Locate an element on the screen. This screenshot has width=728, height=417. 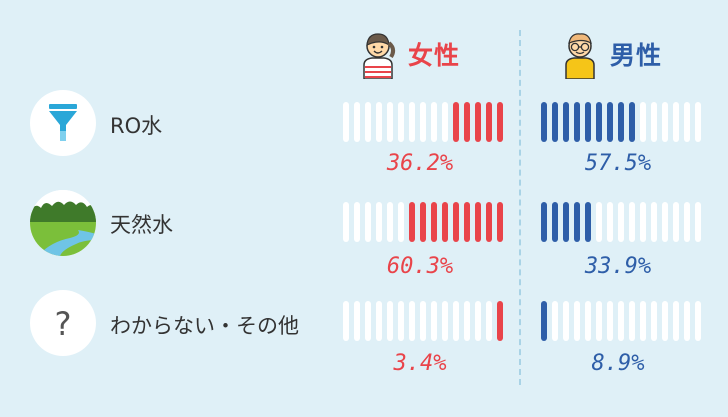
female-value-label-1: 60.3% is located at coordinates (420, 266).